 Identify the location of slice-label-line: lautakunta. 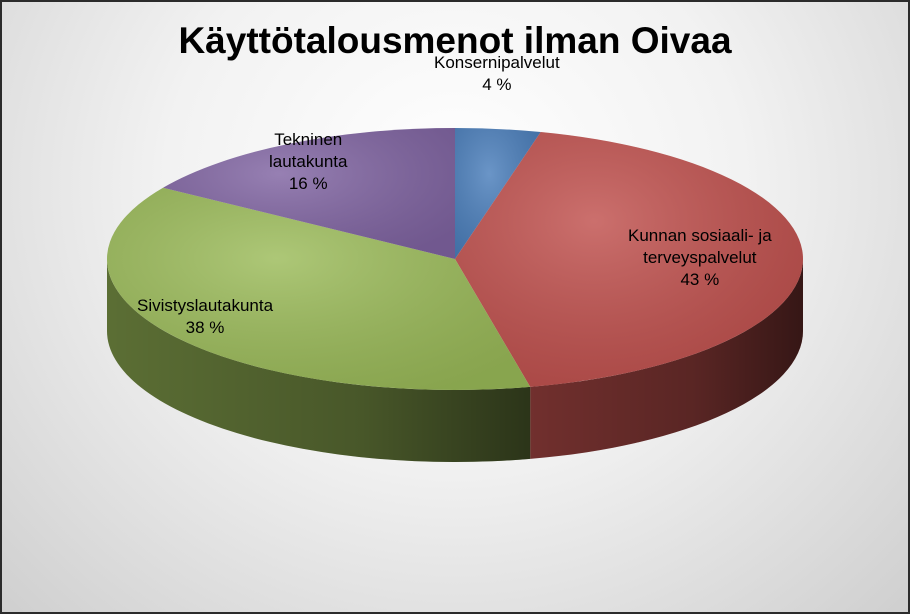
(308, 161).